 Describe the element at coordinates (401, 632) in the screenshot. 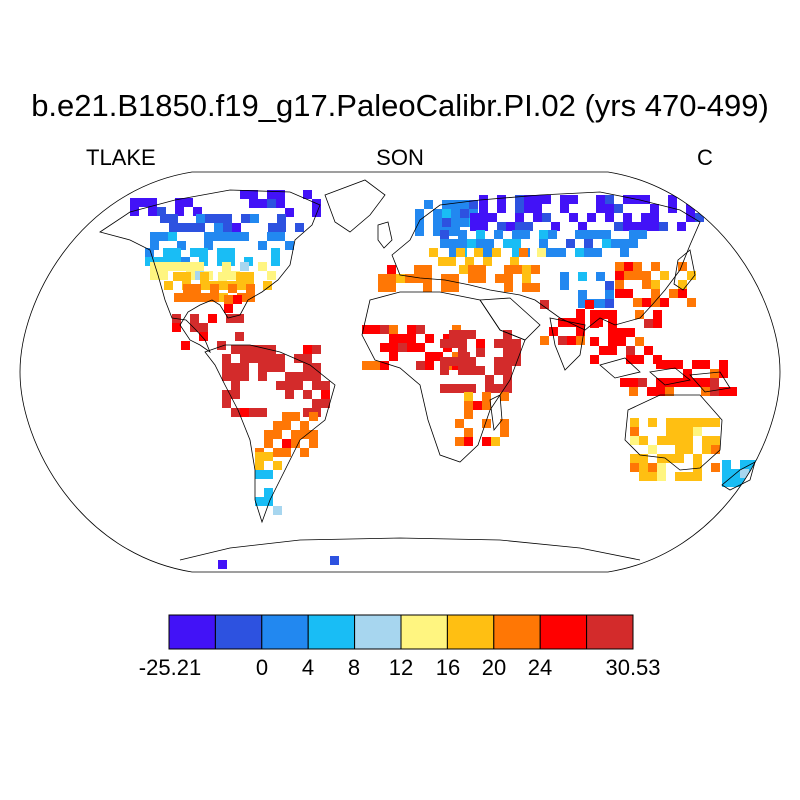

I see `colorbar` at that location.